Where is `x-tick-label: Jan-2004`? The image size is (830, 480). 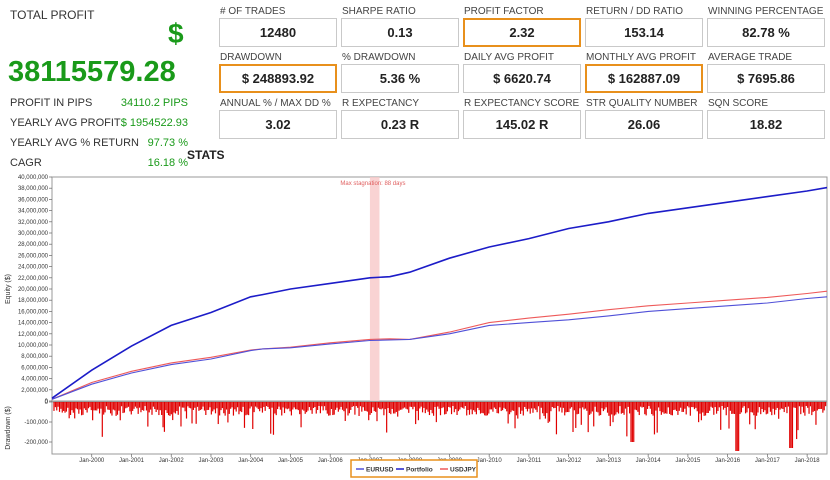 x-tick-label: Jan-2004 is located at coordinates (251, 461).